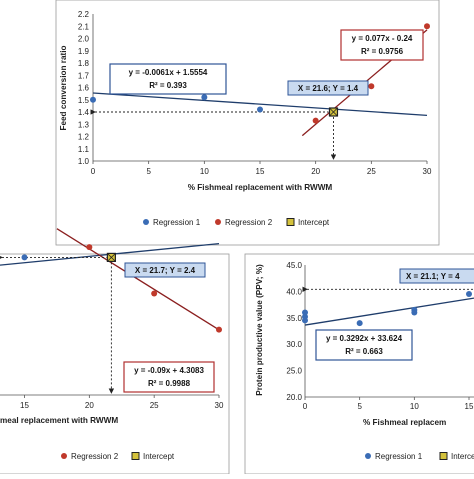  Describe the element at coordinates (294, 371) in the screenshot. I see `y-tick-label: 25.0` at that location.